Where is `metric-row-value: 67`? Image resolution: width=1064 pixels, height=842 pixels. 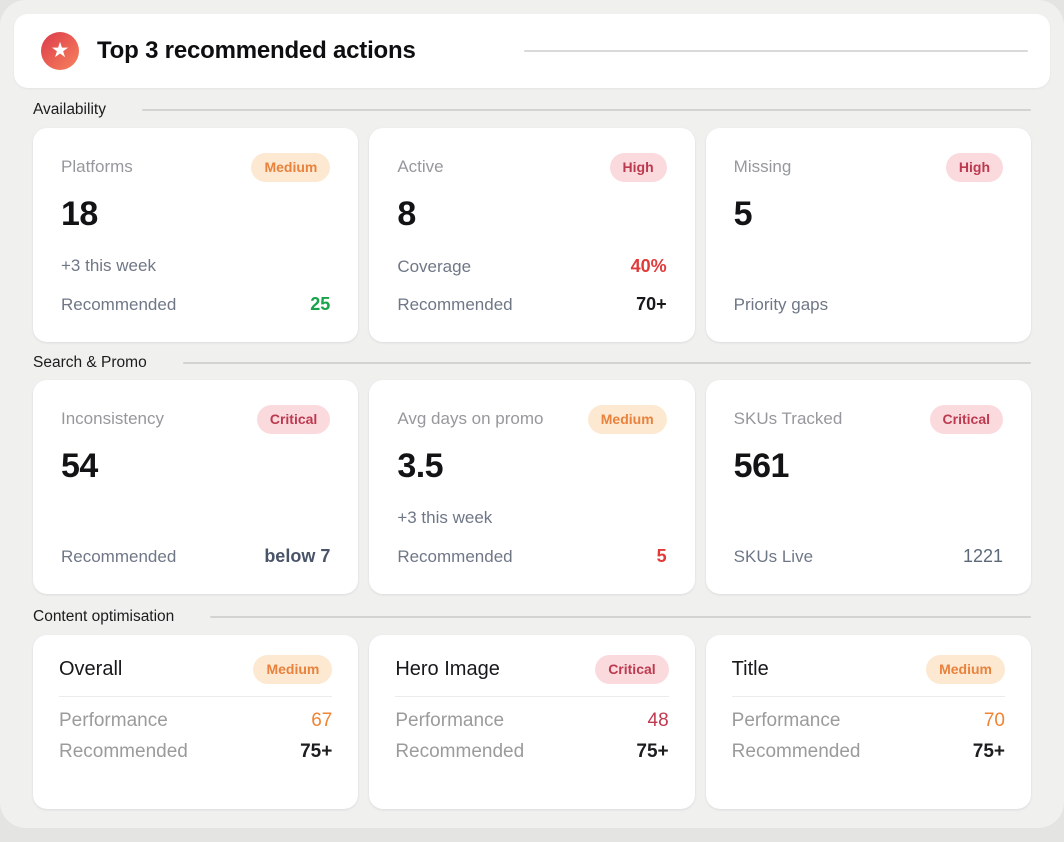
metric-row-value: 67 is located at coordinates (322, 720).